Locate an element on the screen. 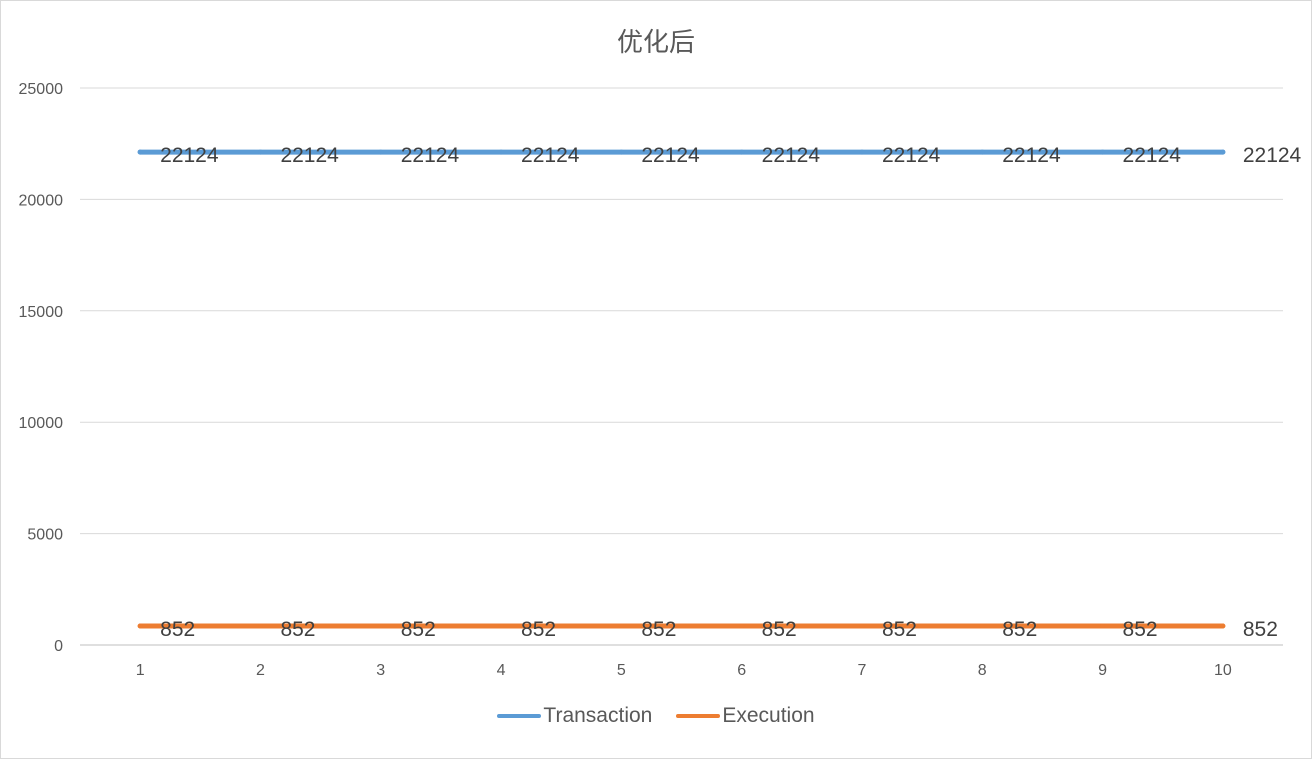  x-tick-label: 8 is located at coordinates (982, 670).